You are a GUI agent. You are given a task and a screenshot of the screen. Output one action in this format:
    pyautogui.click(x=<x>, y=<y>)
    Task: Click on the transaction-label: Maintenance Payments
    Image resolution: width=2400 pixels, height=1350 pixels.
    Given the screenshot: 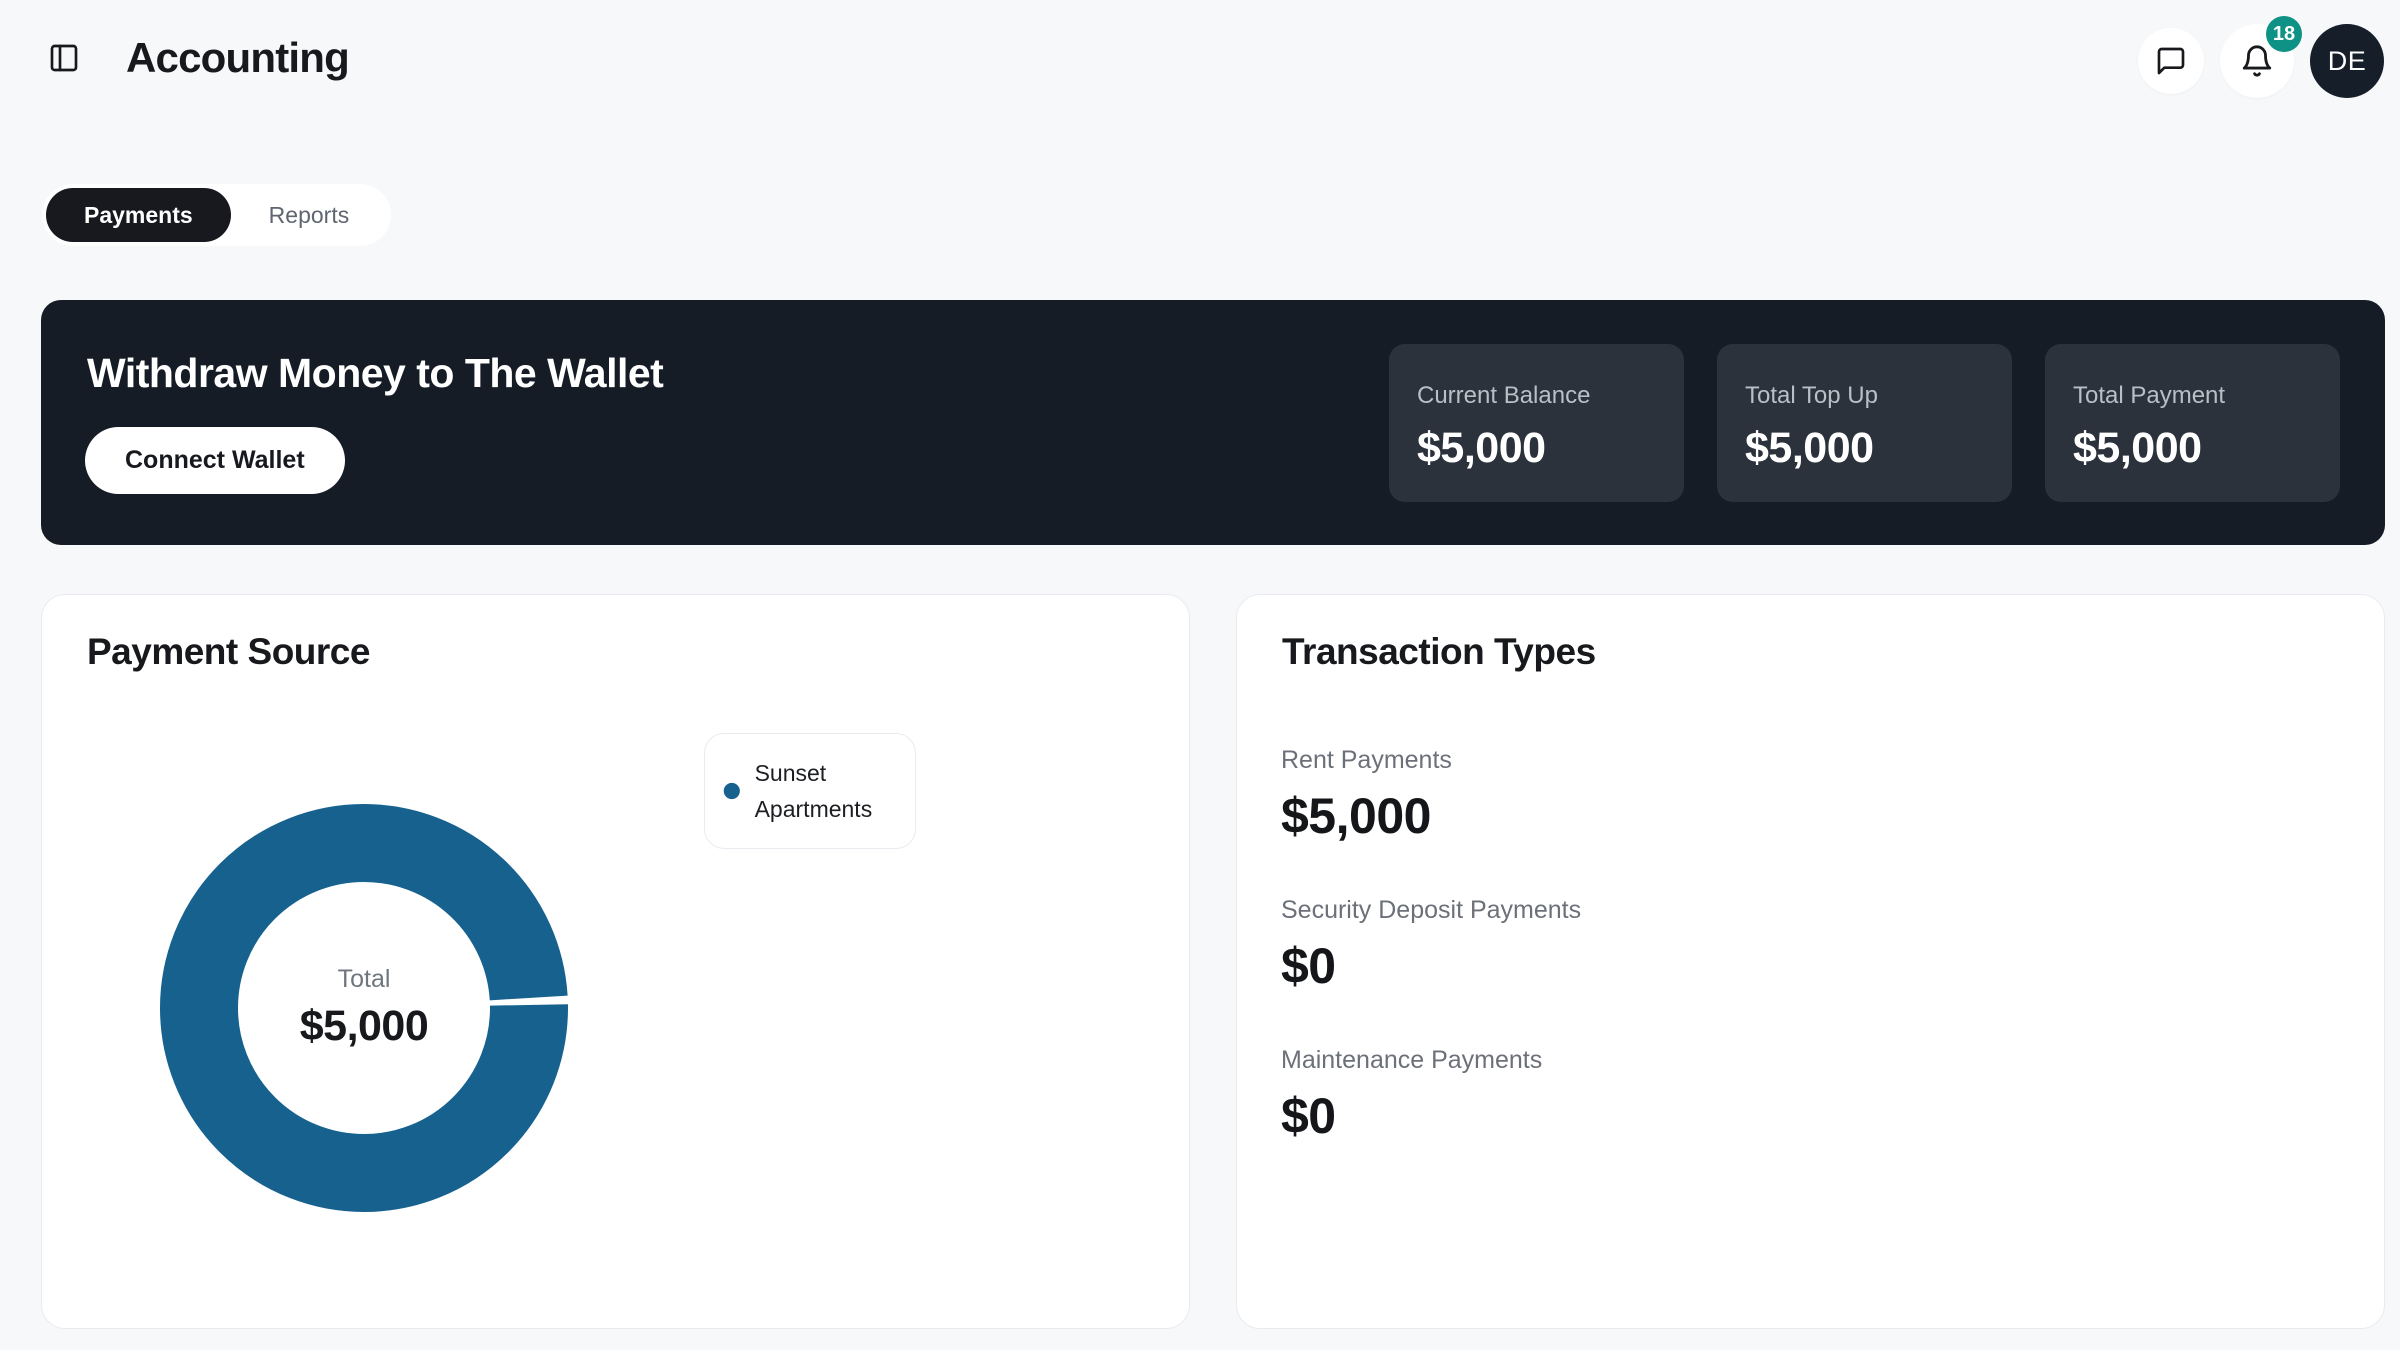 What is the action you would take?
    pyautogui.click(x=1412, y=1060)
    